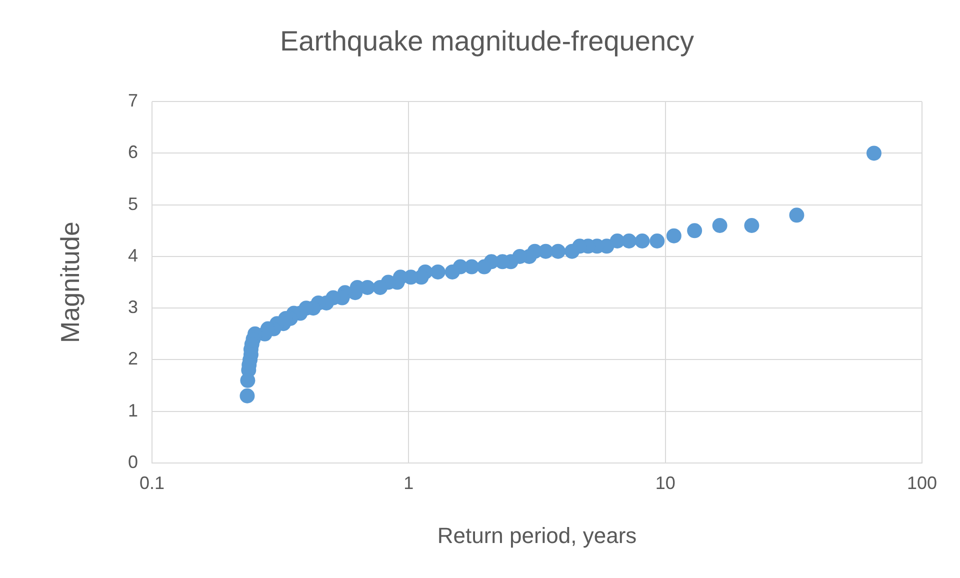  I want to click on x-tick-label: 0.1, so click(152, 482).